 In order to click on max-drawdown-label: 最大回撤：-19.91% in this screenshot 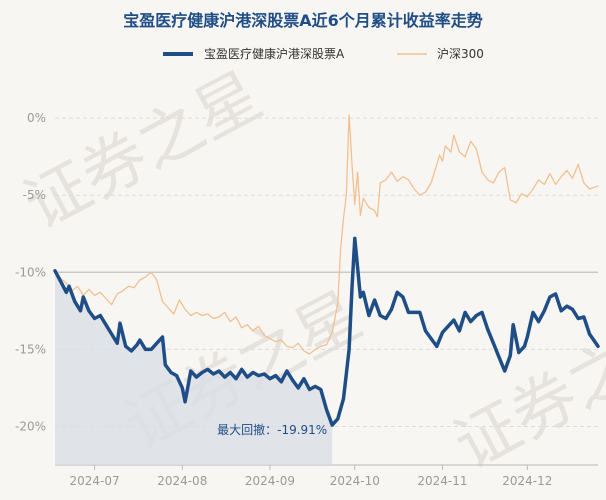, I will do `click(272, 429)`.